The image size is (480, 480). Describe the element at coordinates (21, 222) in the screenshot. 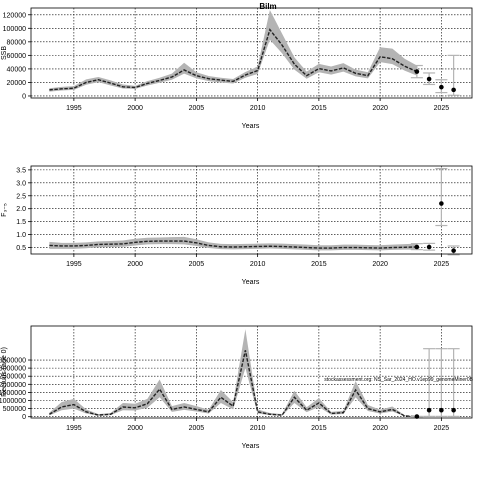

I see `y-tick-label: 1.5` at that location.